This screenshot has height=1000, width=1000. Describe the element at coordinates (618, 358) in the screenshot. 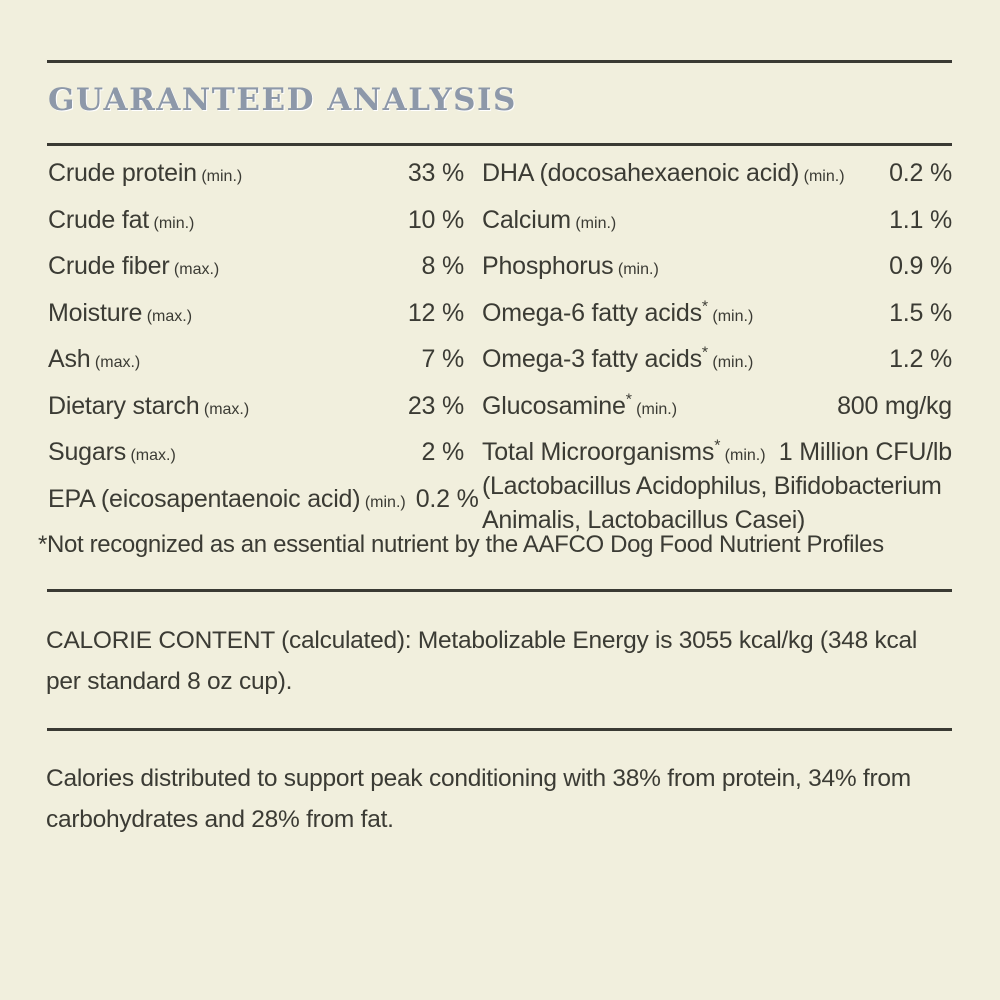

I see `nutrient-name: Omega-3 fatty acids* (min.)` at that location.